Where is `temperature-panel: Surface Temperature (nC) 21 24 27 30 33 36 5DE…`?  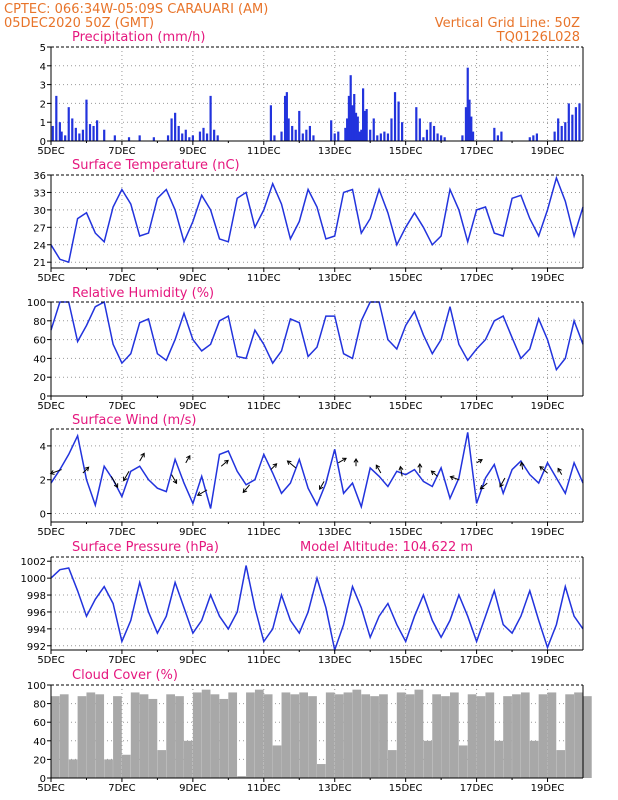
temperature-panel: Surface Temperature (nC) 21 24 27 30 33 36 5DE… is located at coordinates (308, 221).